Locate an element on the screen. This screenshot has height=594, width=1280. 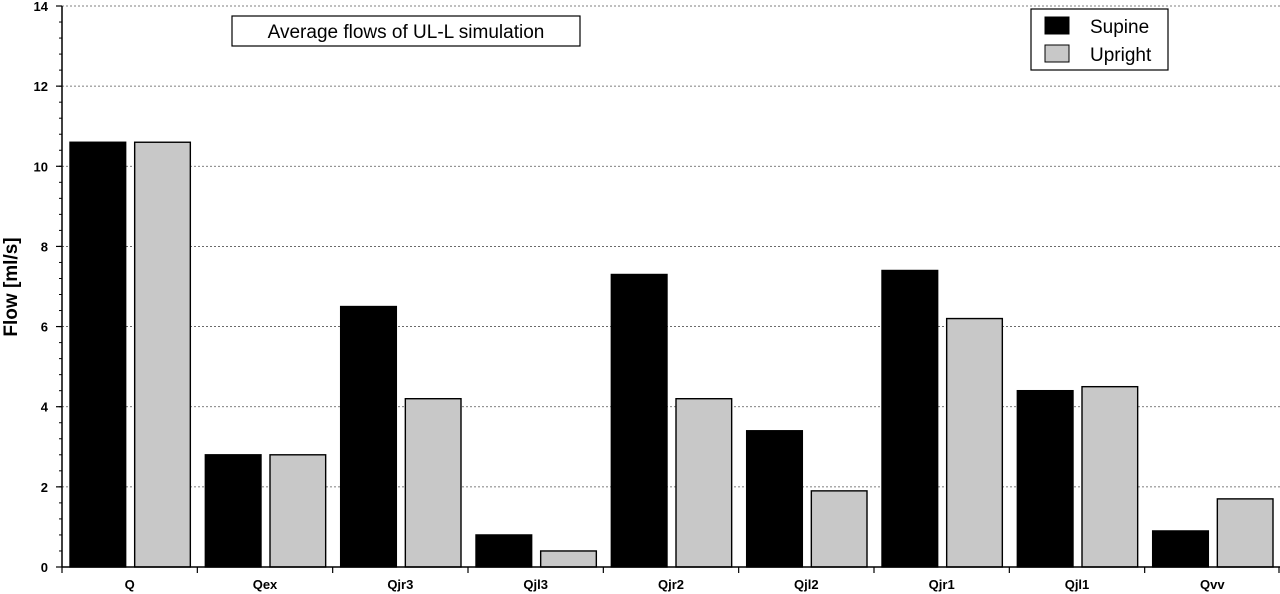
x-tick-label: Qjr3 is located at coordinates (400, 584).